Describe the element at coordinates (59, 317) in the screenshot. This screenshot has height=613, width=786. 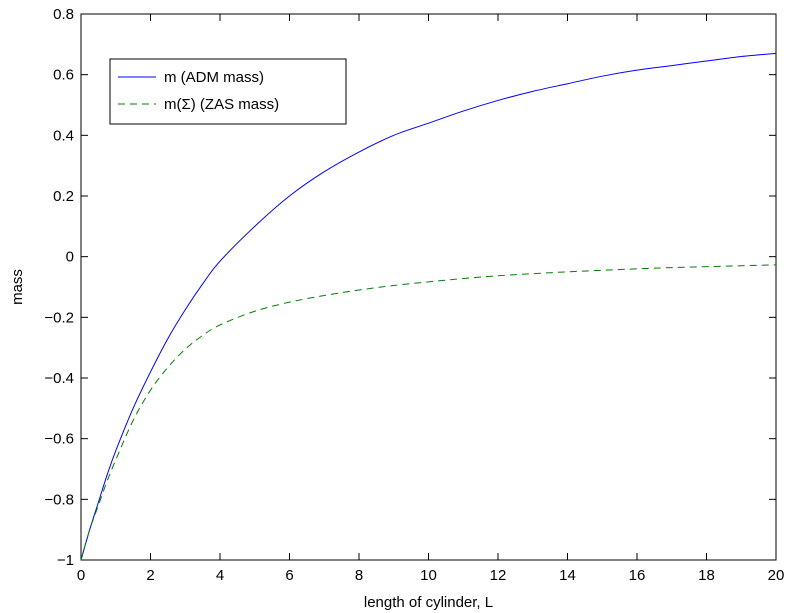
I see `y-tick-label: −0.2` at that location.